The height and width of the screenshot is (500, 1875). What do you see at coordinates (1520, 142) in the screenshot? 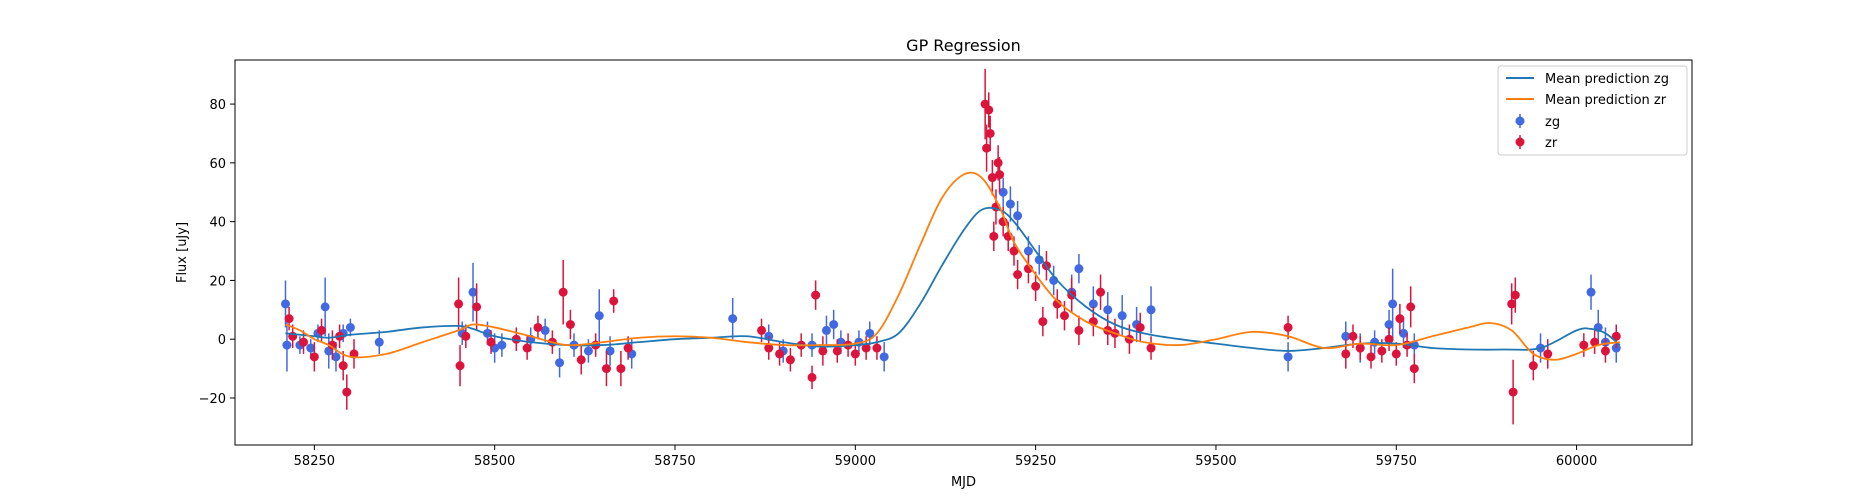
I see `legend-dot` at bounding box center [1520, 142].